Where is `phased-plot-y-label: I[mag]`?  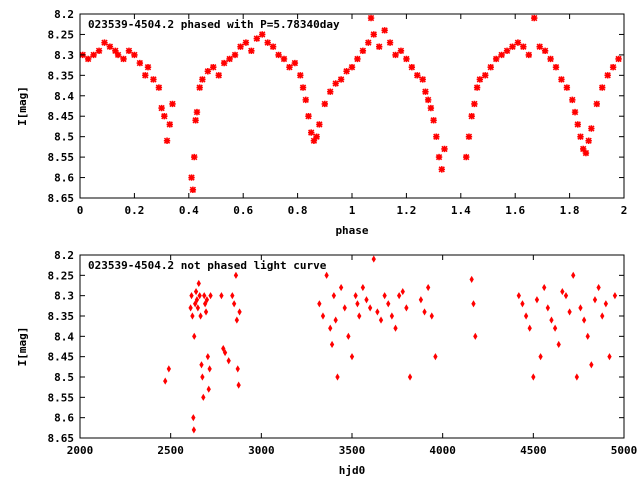
phased-plot-y-label: I[mag] is located at coordinates (22, 106).